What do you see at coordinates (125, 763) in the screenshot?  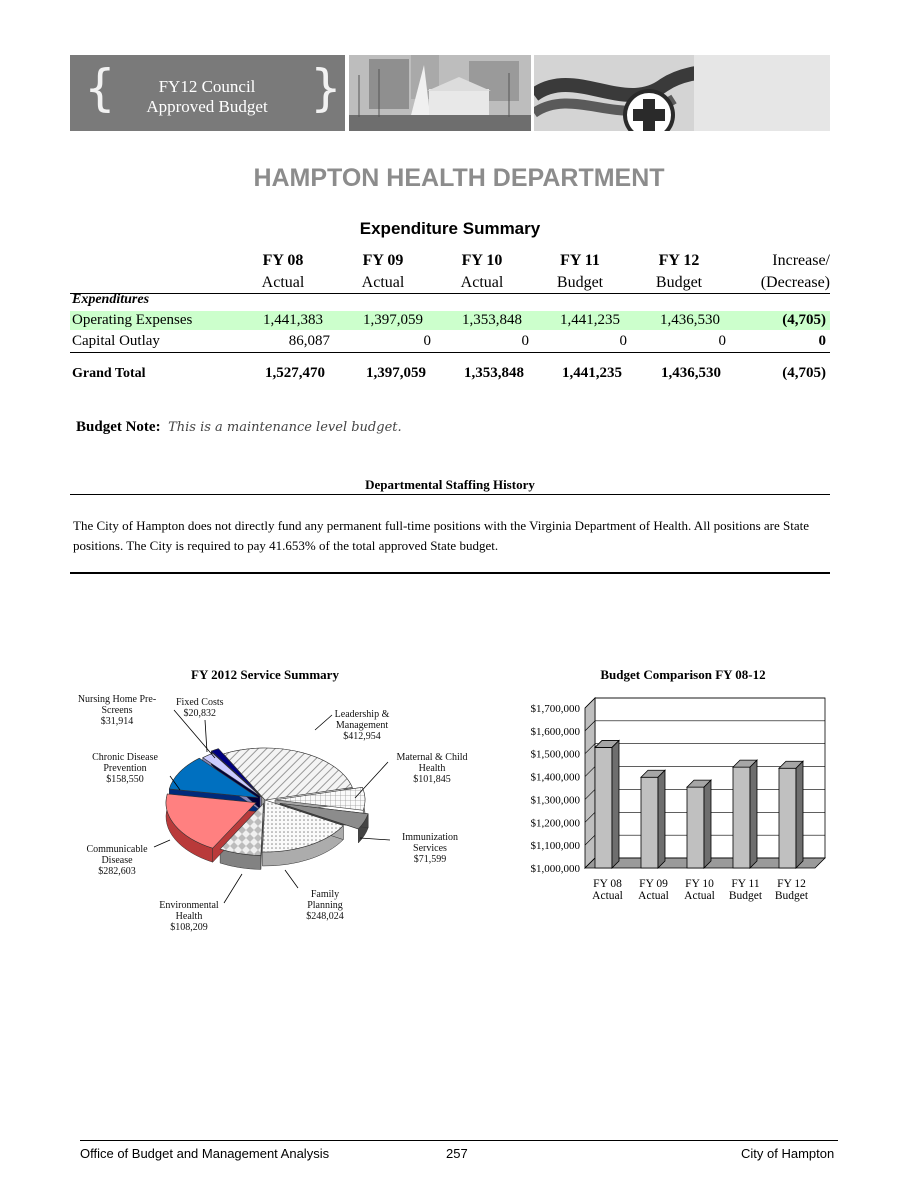 I see `pie-label-text: Chronic Disease Prevention` at bounding box center [125, 763].